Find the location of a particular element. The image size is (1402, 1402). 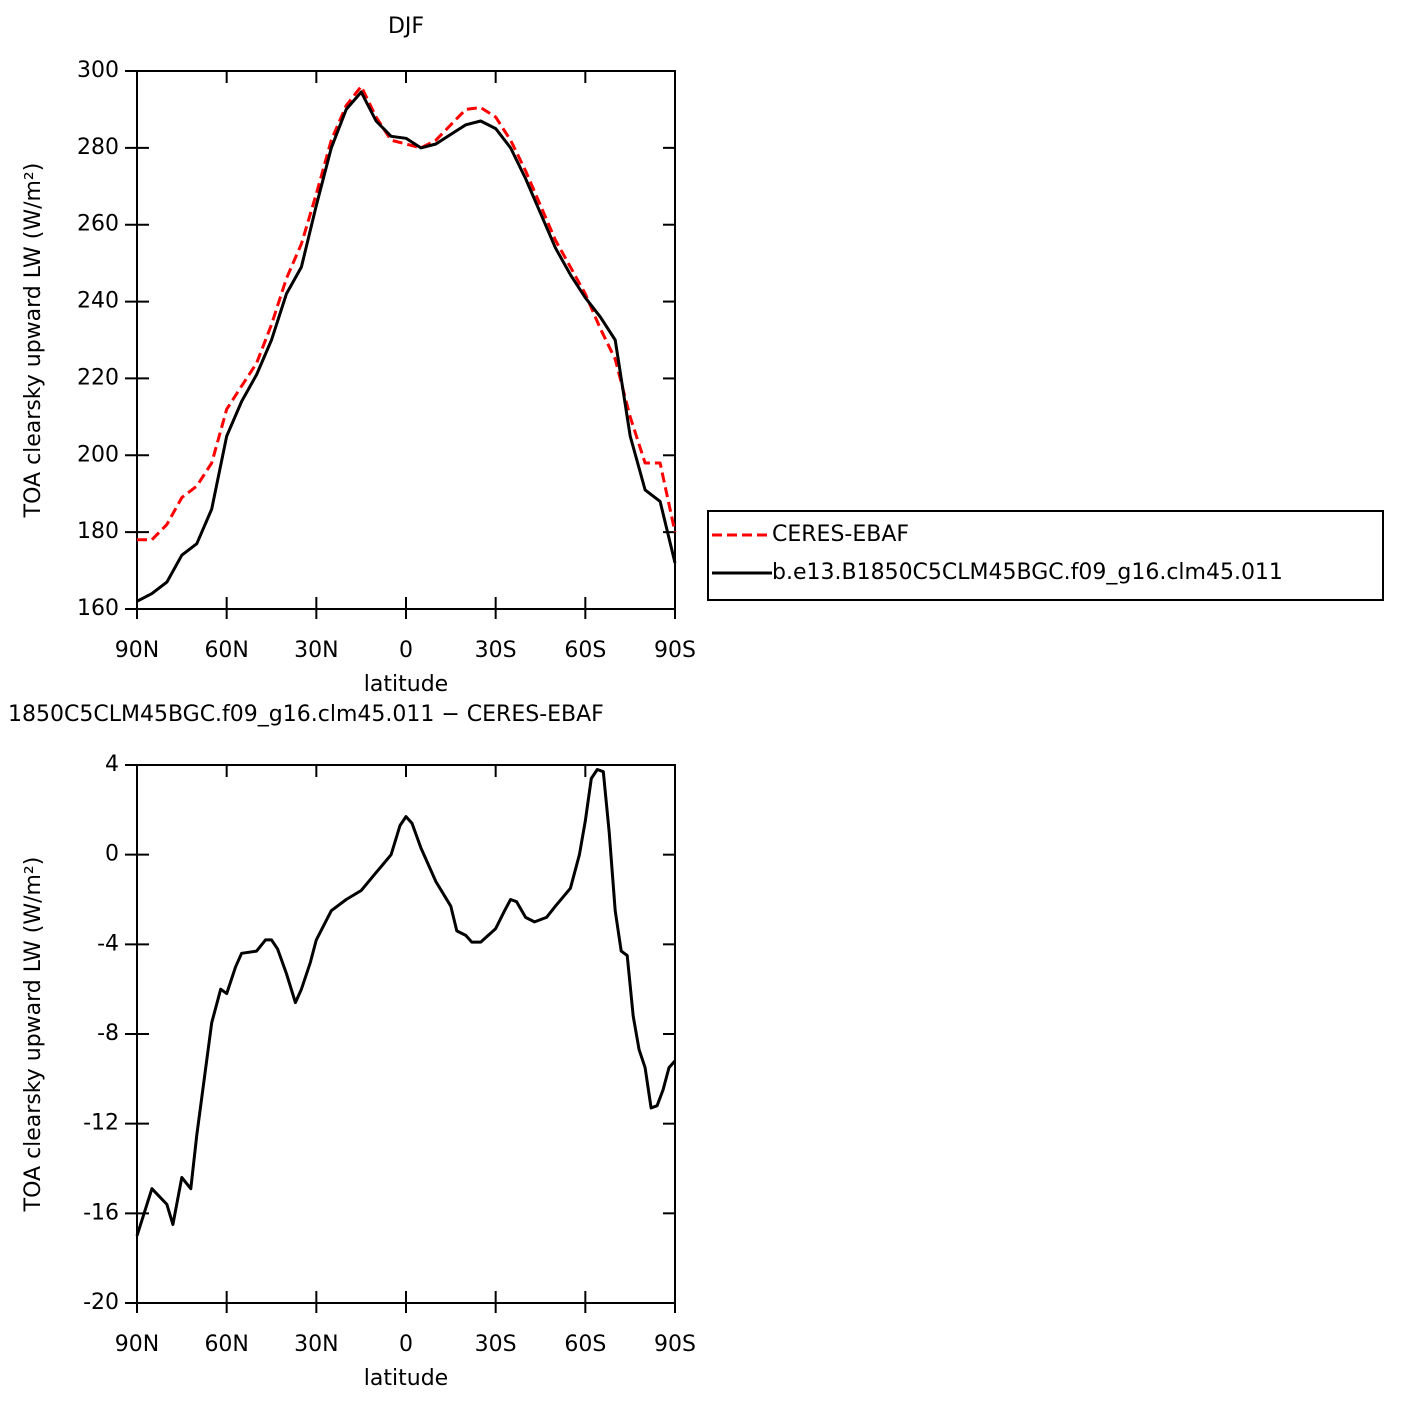

y-tick-label: 300 is located at coordinates (98, 70).